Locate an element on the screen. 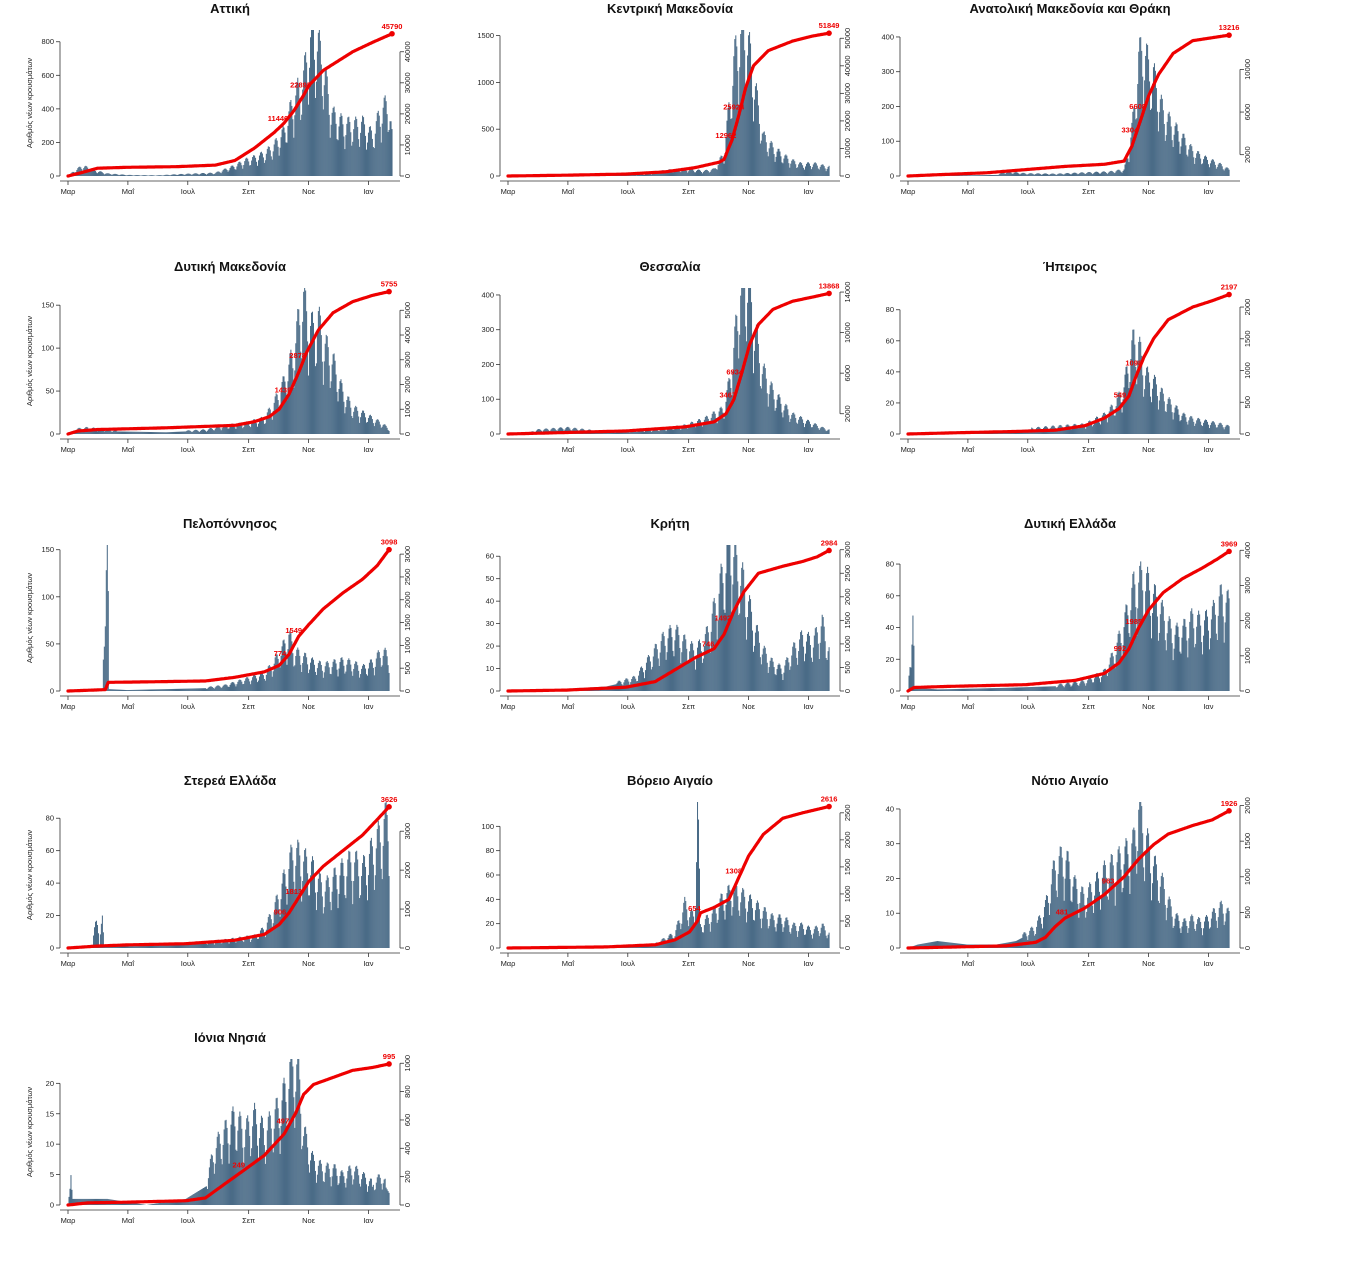 The image size is (1356, 1269). left-tick-label: 500 is located at coordinates (487, 129).